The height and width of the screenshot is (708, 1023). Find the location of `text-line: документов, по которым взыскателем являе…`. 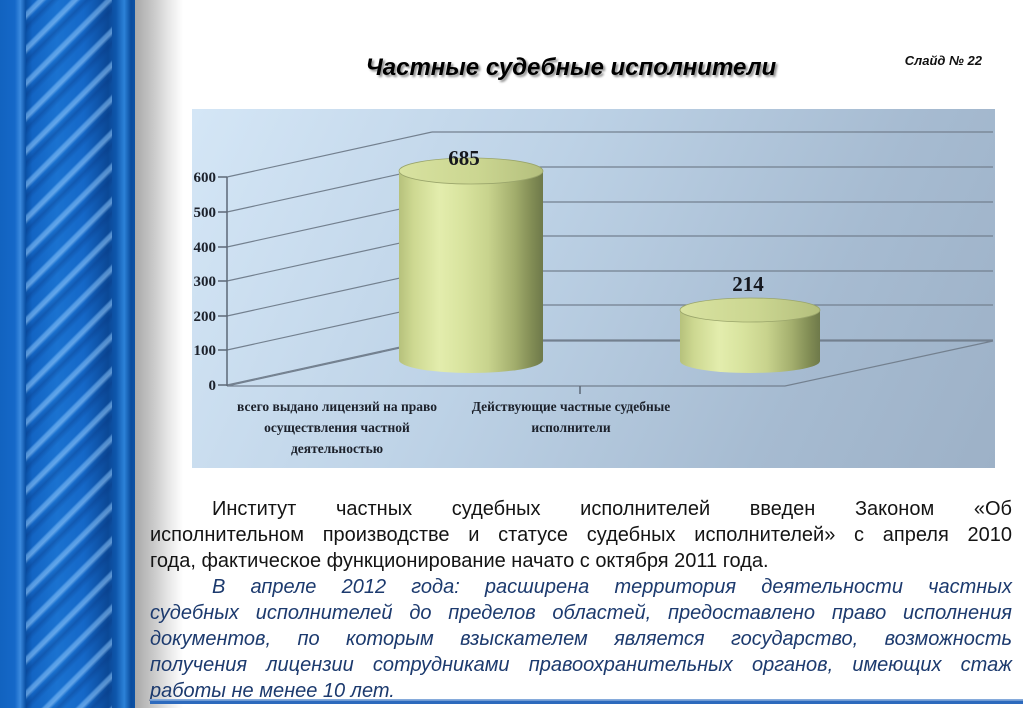

text-line: документов, по которым взыскателем являе… is located at coordinates (581, 639).